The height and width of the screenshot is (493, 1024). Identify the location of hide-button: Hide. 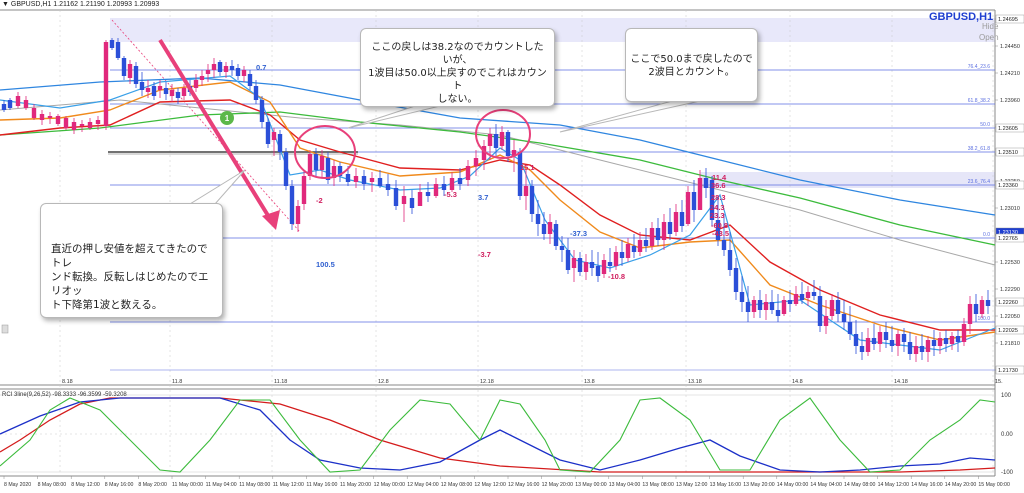
(990, 26).